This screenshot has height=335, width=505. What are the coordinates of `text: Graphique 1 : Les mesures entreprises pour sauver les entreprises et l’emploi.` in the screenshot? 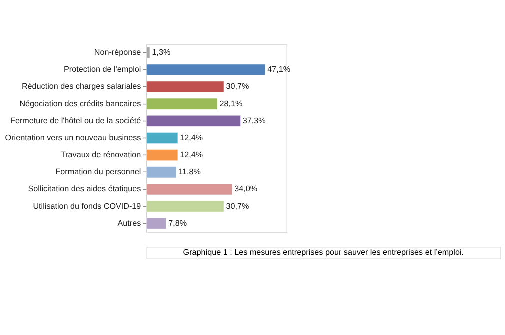 It's located at (323, 253).